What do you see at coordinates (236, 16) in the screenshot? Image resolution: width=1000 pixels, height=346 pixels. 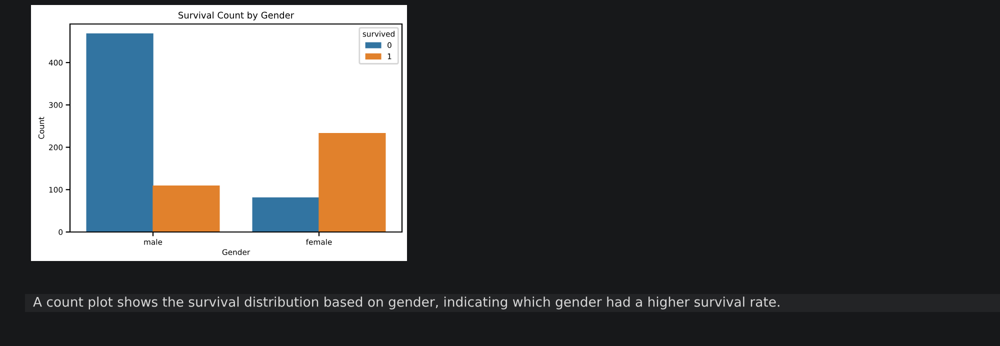 I see `chart-title: Survival Count by Gender` at bounding box center [236, 16].